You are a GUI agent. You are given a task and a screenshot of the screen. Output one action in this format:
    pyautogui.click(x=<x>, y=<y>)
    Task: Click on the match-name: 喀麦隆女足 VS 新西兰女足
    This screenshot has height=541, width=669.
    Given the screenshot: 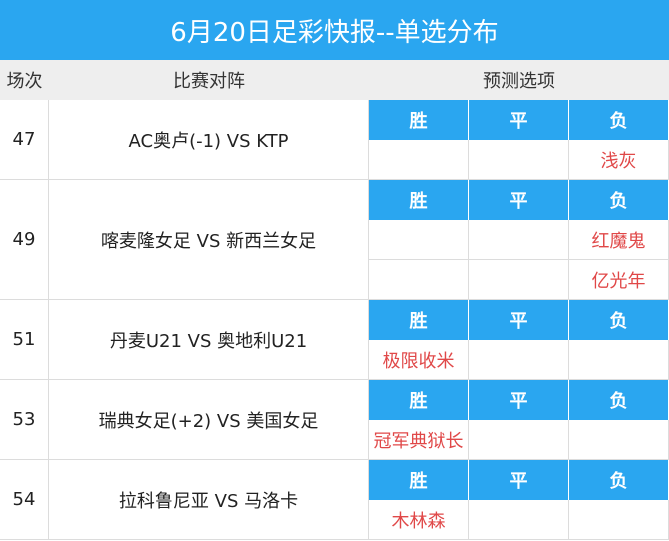 What is the action you would take?
    pyautogui.click(x=209, y=240)
    